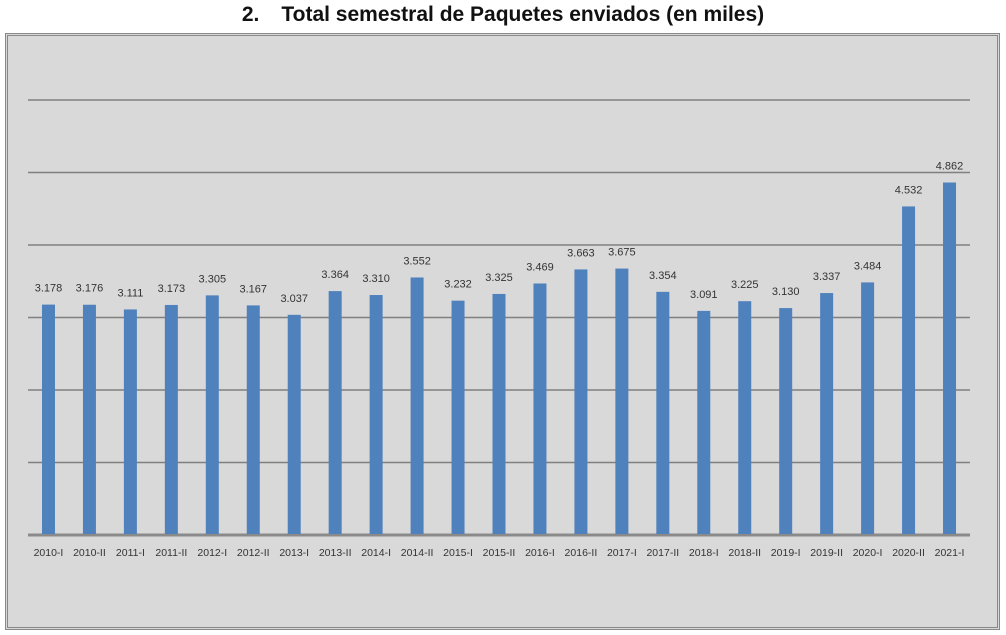  Describe the element at coordinates (704, 295) in the screenshot. I see `data-label: 3.091` at that location.